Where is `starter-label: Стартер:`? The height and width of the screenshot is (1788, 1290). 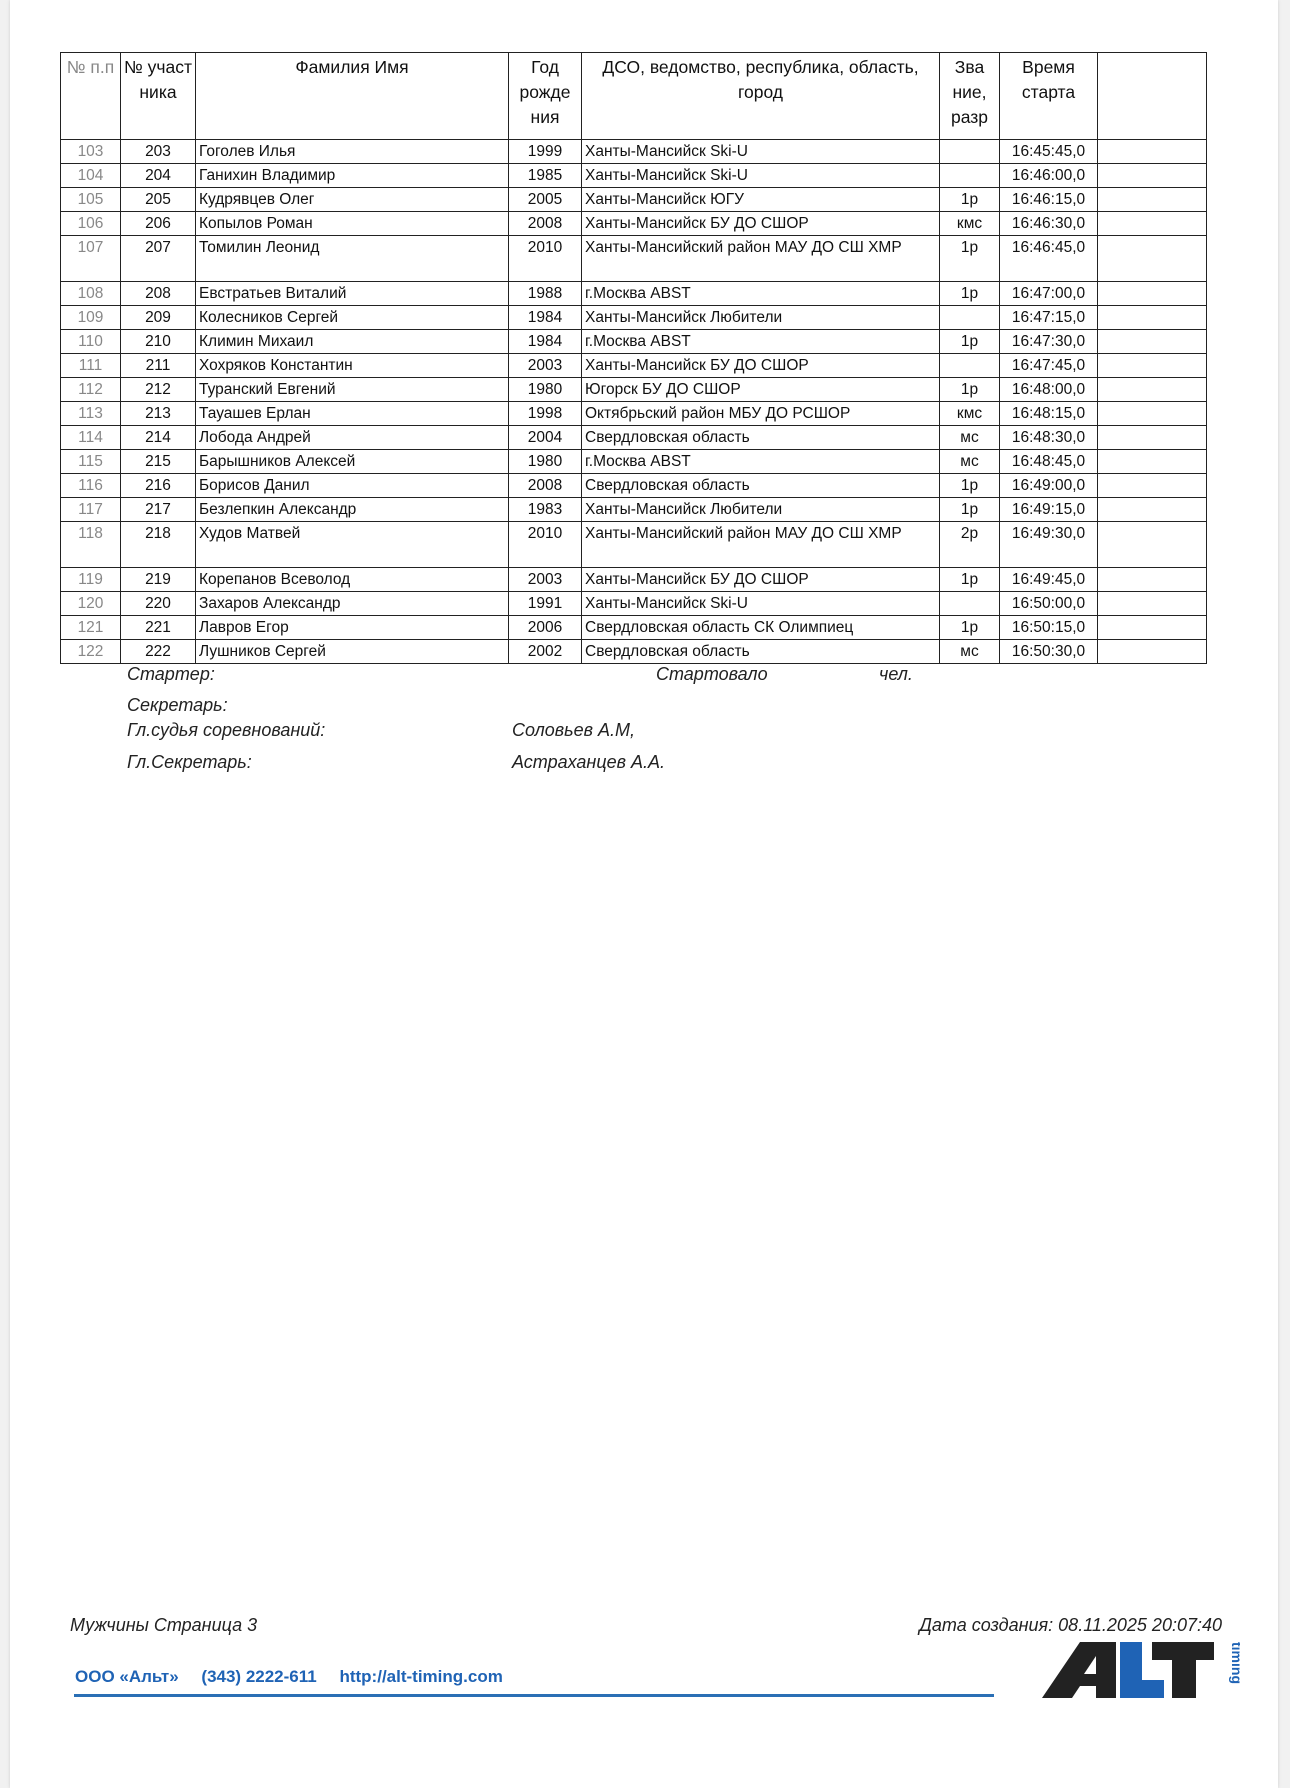
starter-label: Стартер: is located at coordinates (171, 674).